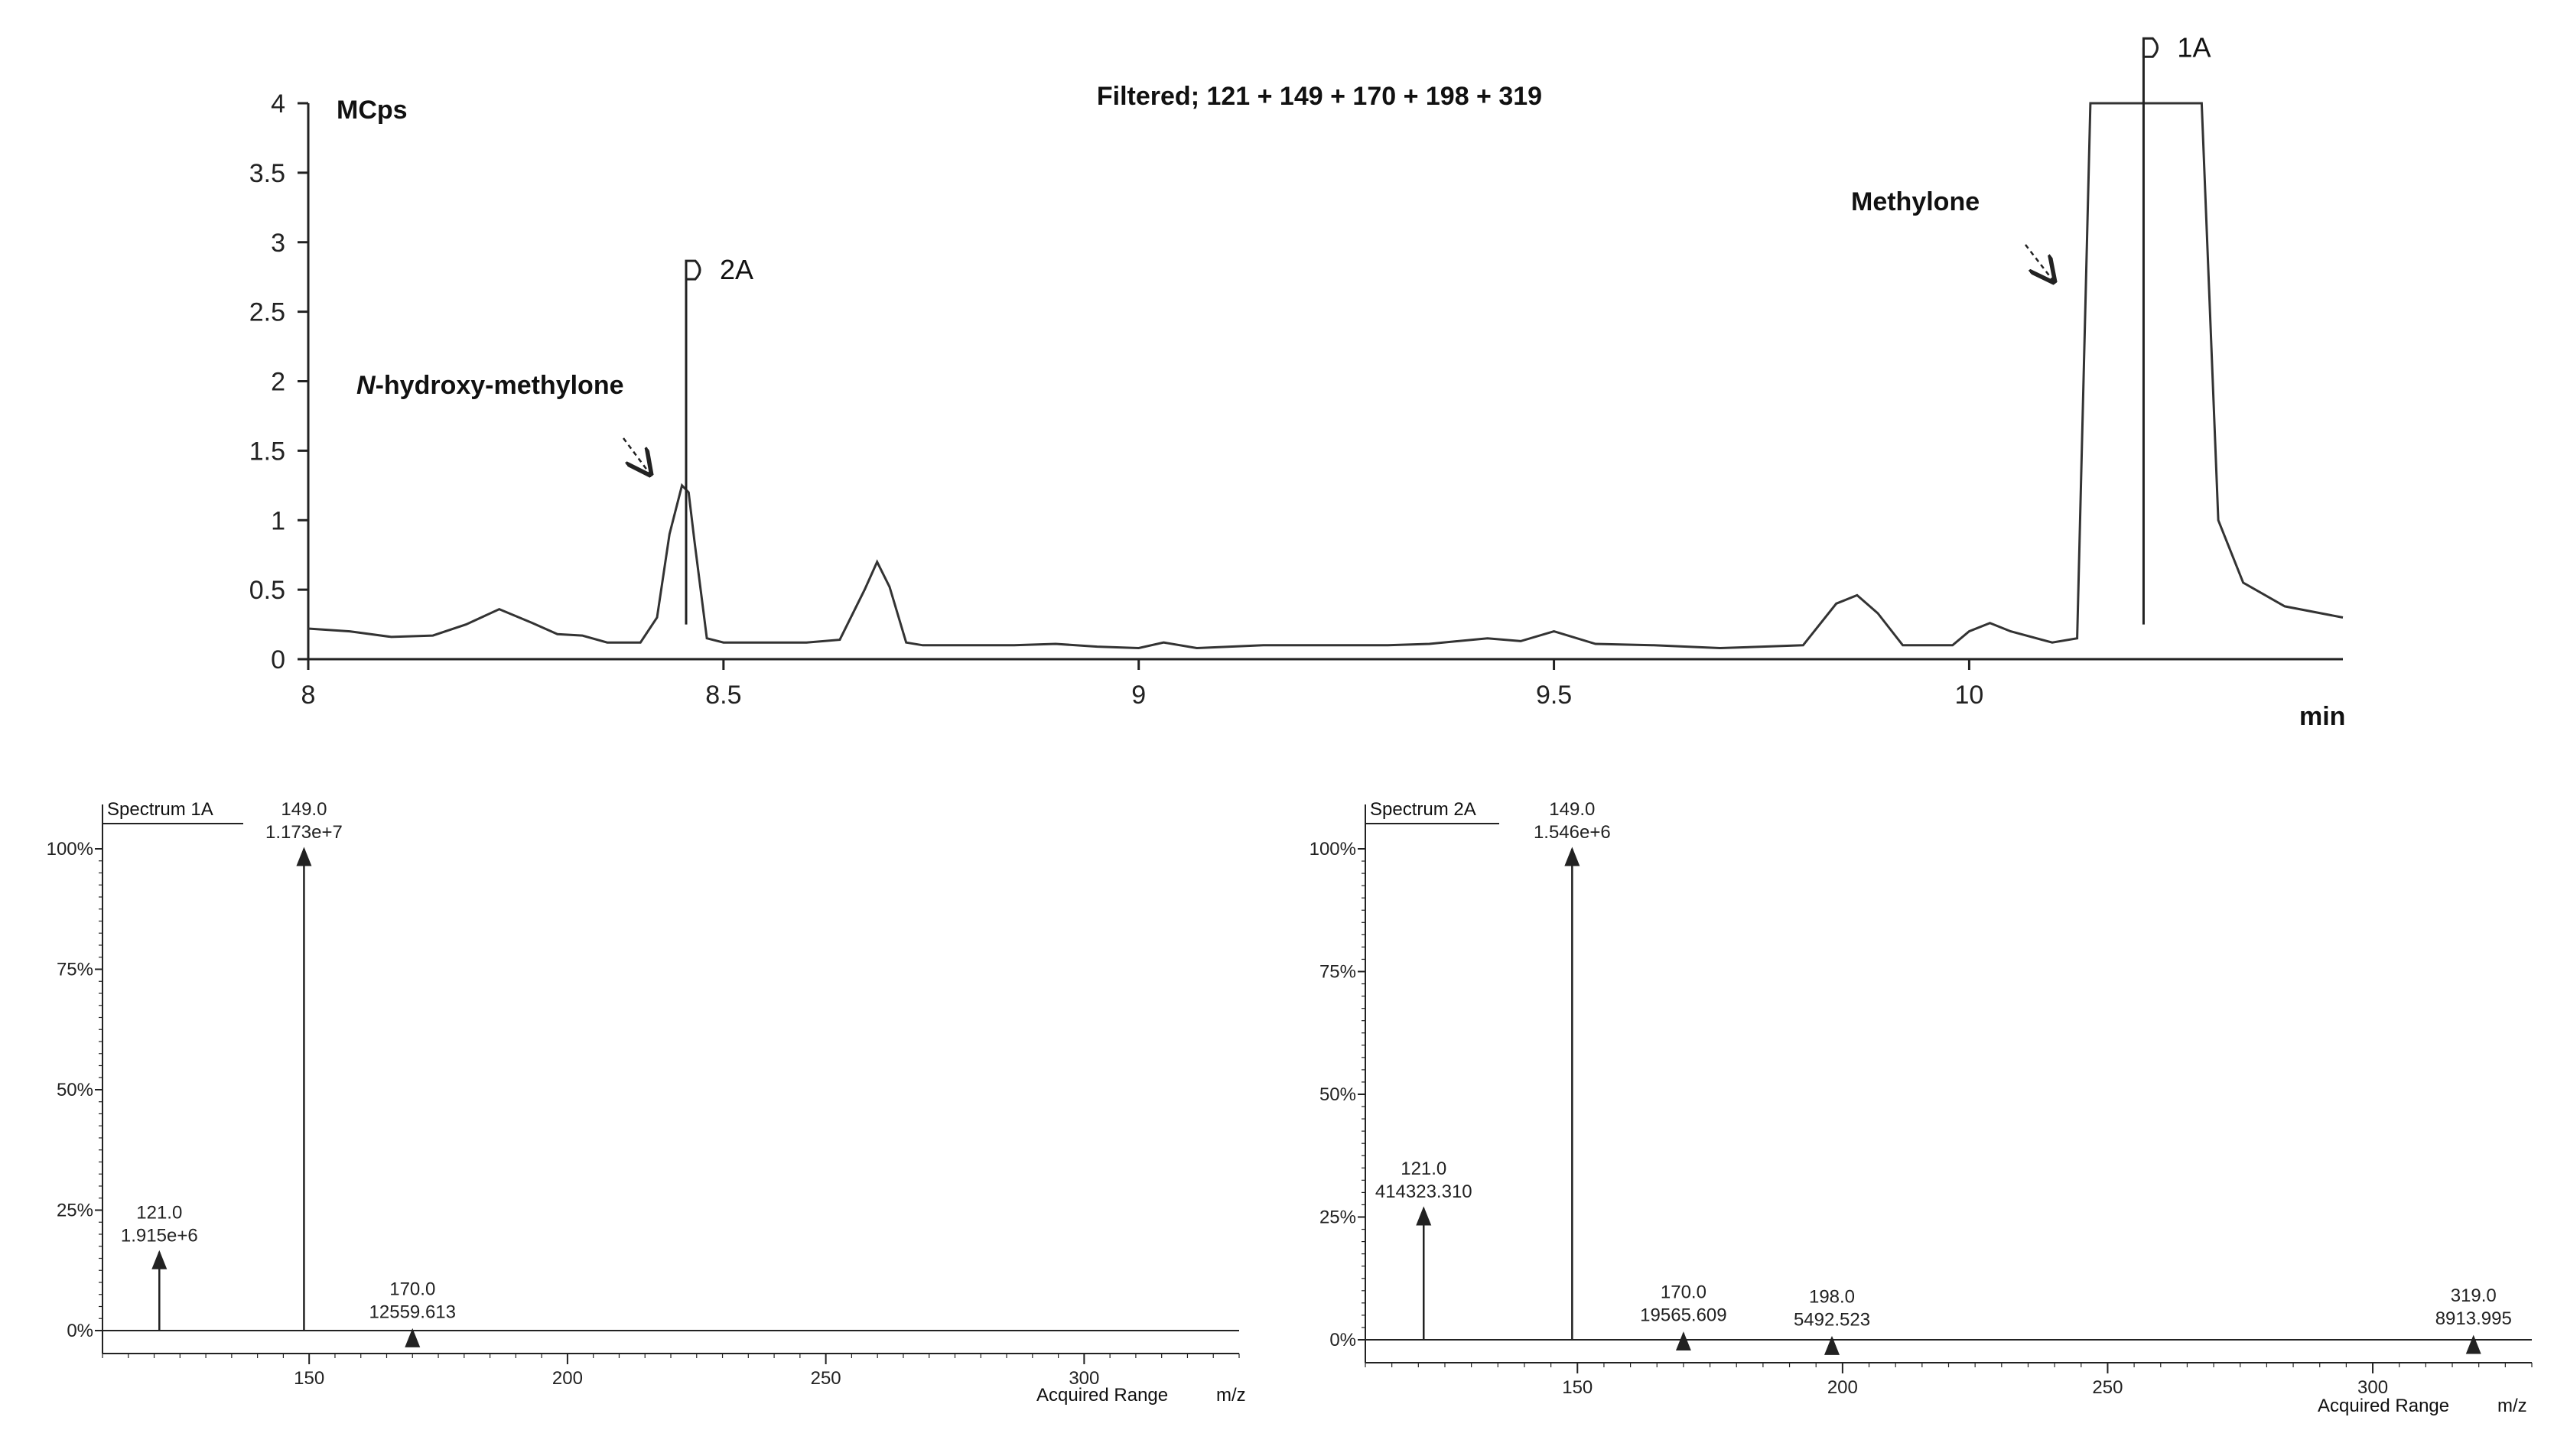 Image resolution: width=2567 pixels, height=1456 pixels. I want to click on spectrum-2A-range-label: Acquired Range, so click(2383, 1406).